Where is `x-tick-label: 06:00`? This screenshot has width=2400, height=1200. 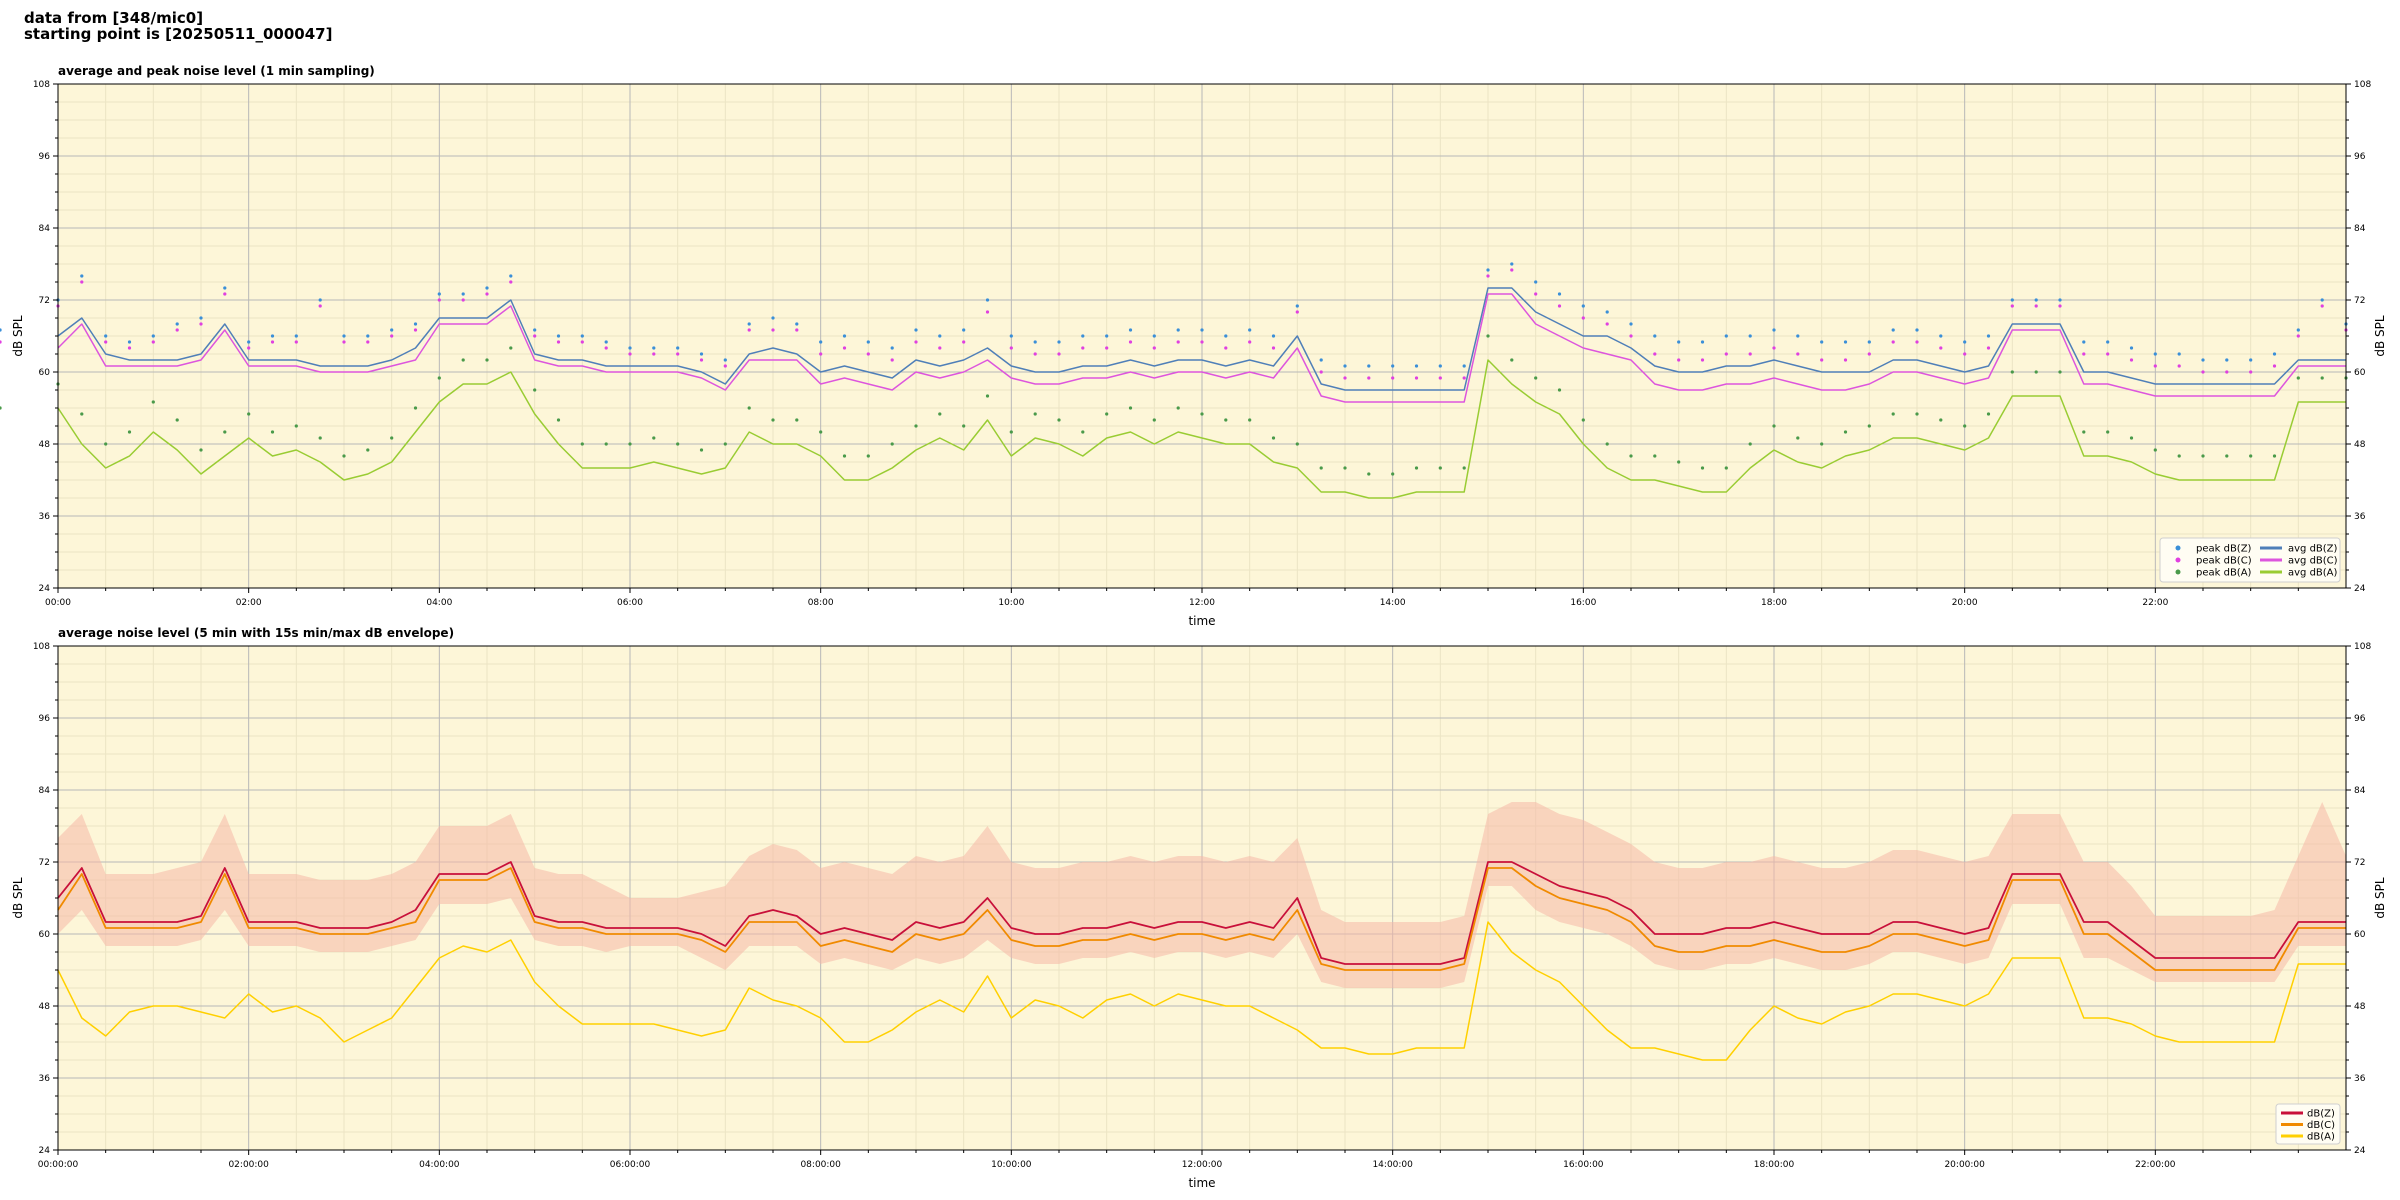 x-tick-label: 06:00 is located at coordinates (630, 603).